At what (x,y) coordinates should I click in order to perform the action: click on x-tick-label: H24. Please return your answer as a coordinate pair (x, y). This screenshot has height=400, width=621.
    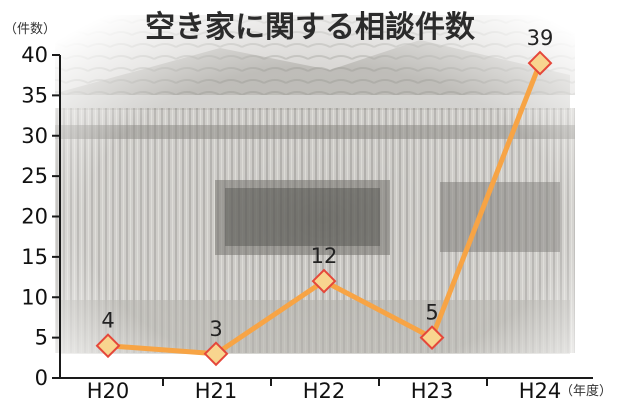
    Looking at the image, I should click on (540, 389).